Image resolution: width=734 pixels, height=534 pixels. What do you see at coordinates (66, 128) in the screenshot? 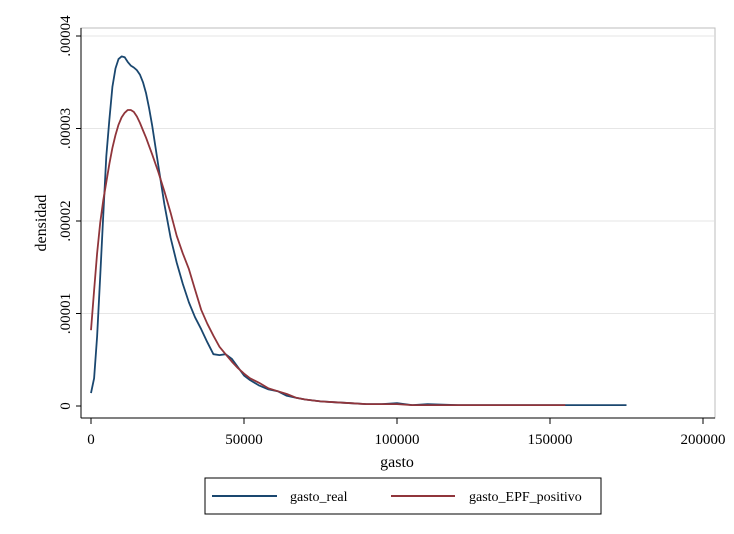
I see `y-tick-label: .00003` at bounding box center [66, 128].